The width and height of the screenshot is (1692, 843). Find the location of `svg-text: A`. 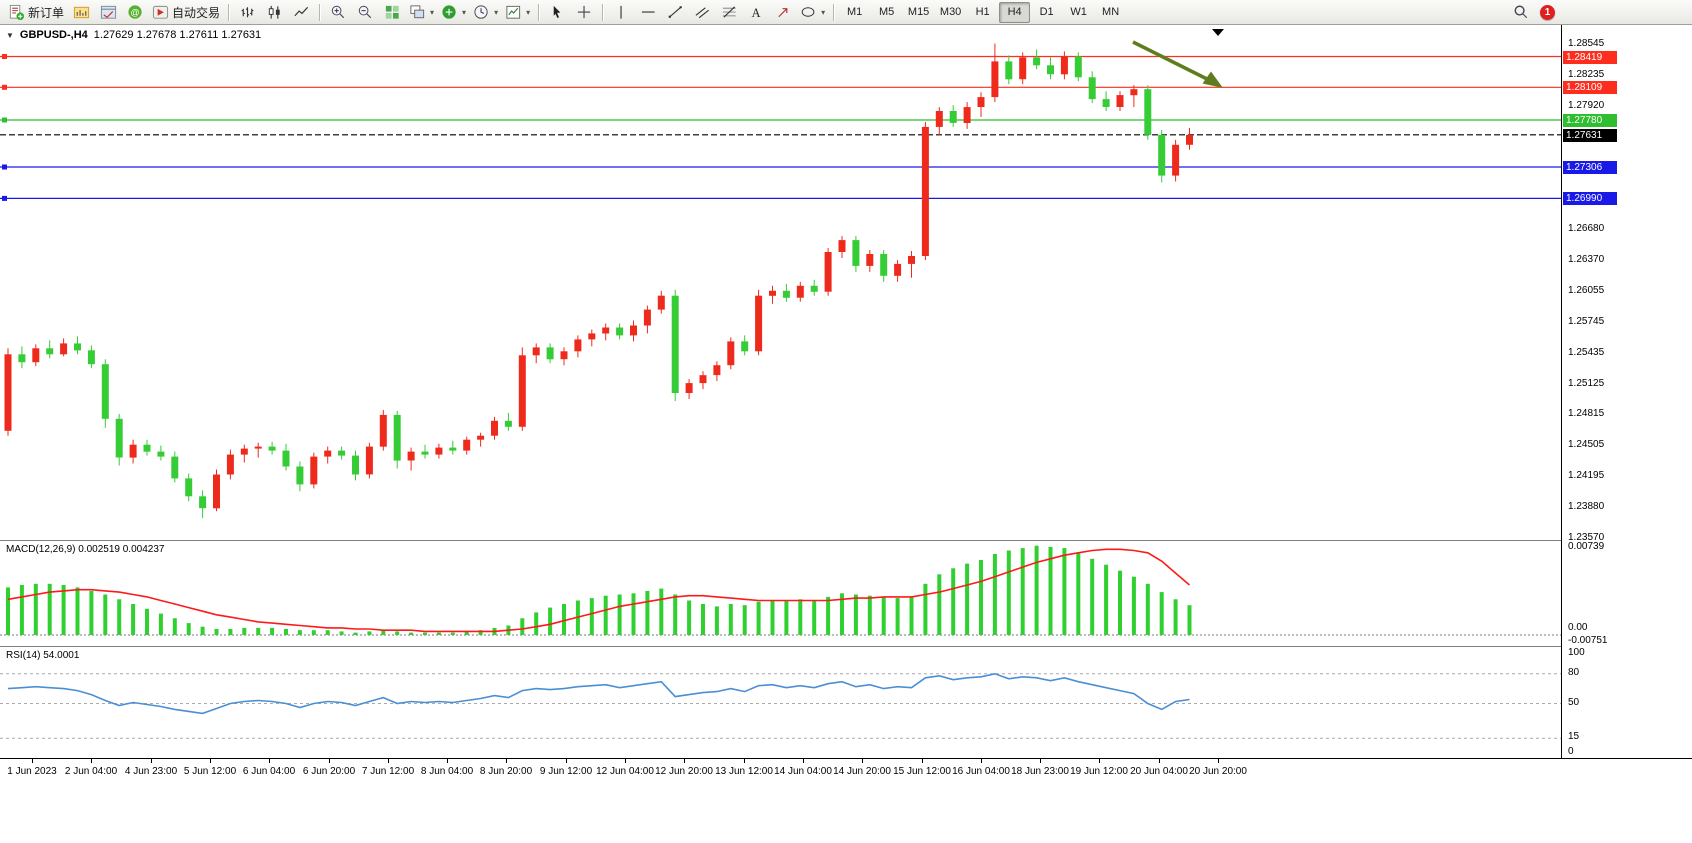

svg-text: A is located at coordinates (755, 12).